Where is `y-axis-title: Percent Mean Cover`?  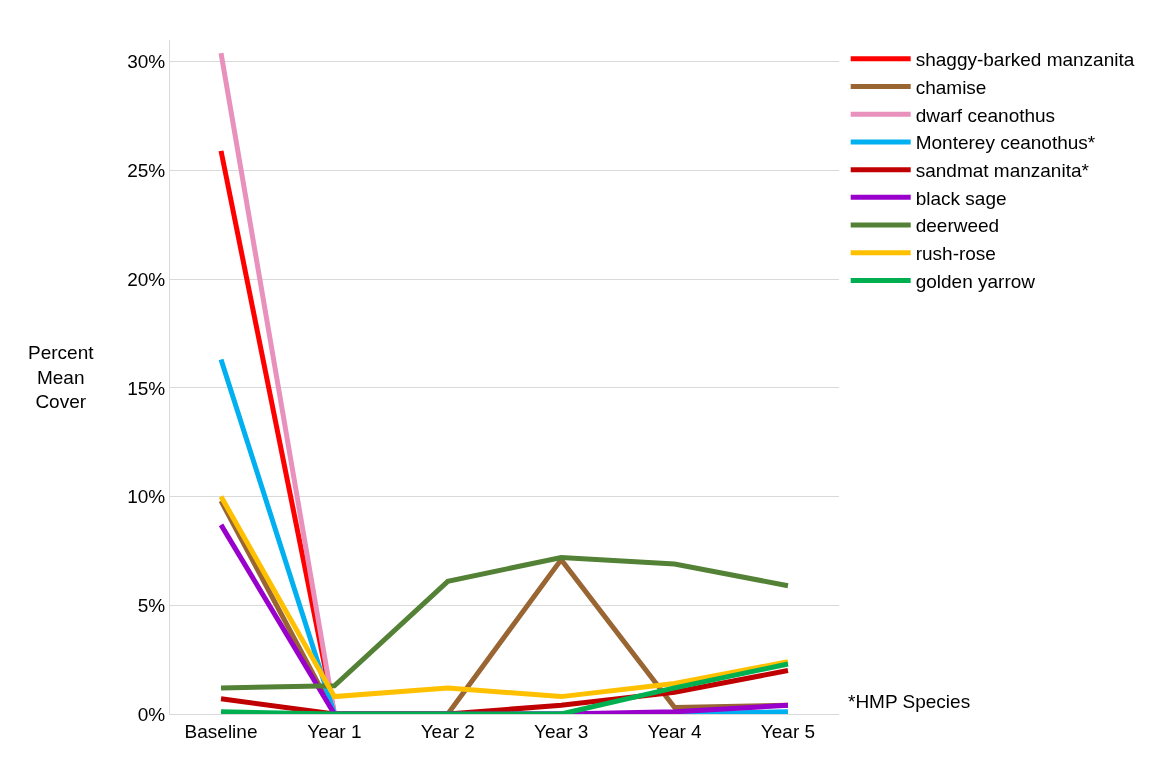
y-axis-title: Percent Mean Cover is located at coordinates (61, 377).